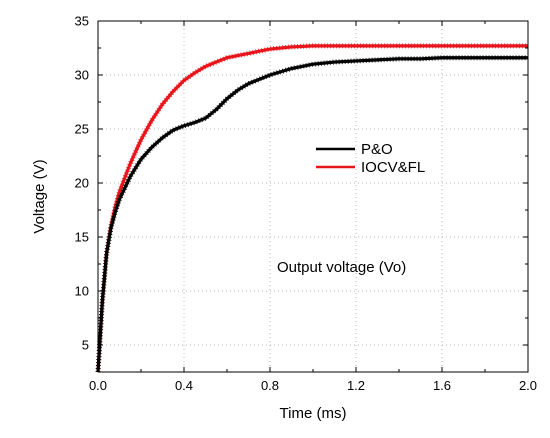 The image size is (550, 438). I want to click on x-tick-label: 0.0, so click(98, 385).